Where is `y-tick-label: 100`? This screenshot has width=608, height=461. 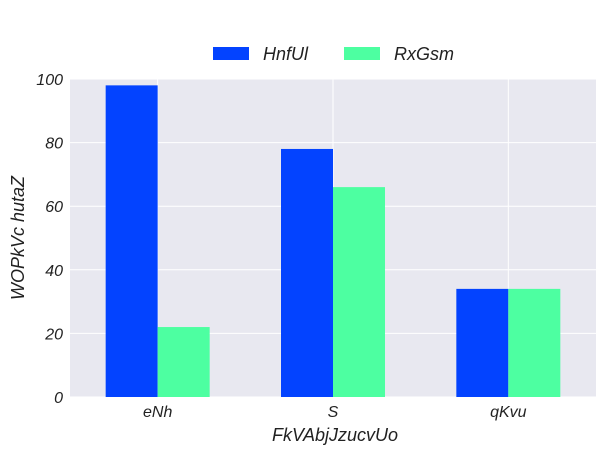 y-tick-label: 100 is located at coordinates (49, 80).